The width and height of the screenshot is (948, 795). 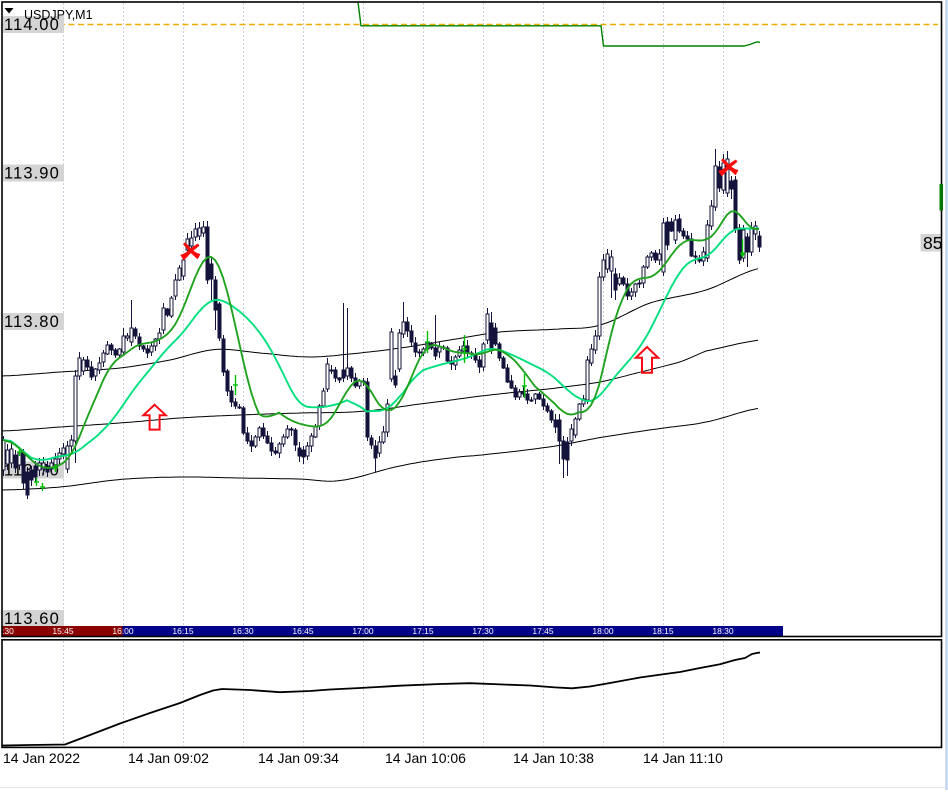 What do you see at coordinates (32, 322) in the screenshot?
I see `svg-text: 113.80` at bounding box center [32, 322].